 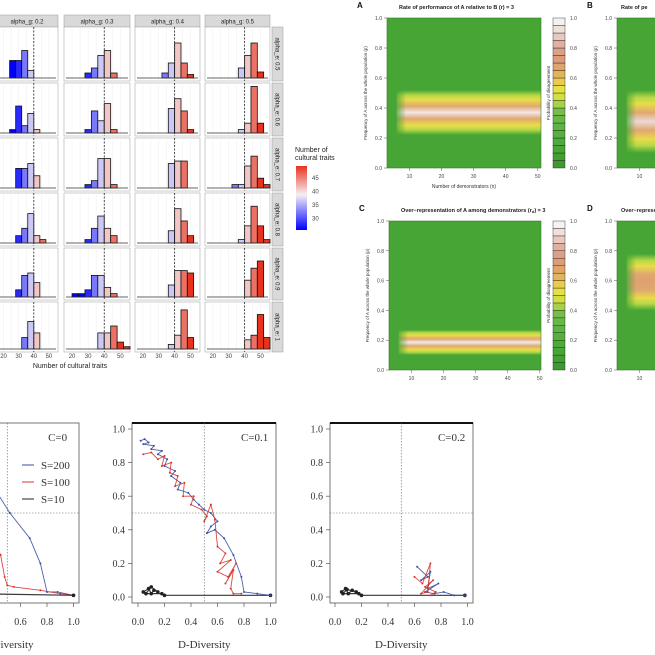 What do you see at coordinates (608, 169) in the screenshot?
I see `y-tick-label: 0.0` at bounding box center [608, 169].